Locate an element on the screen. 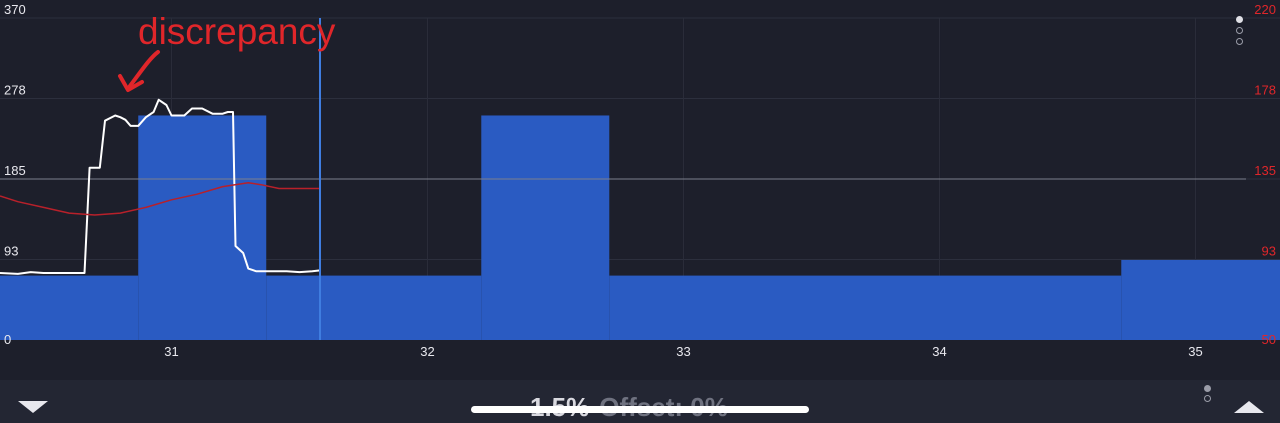 This screenshot has height=423, width=1280. white-line-series is located at coordinates (160, 186).